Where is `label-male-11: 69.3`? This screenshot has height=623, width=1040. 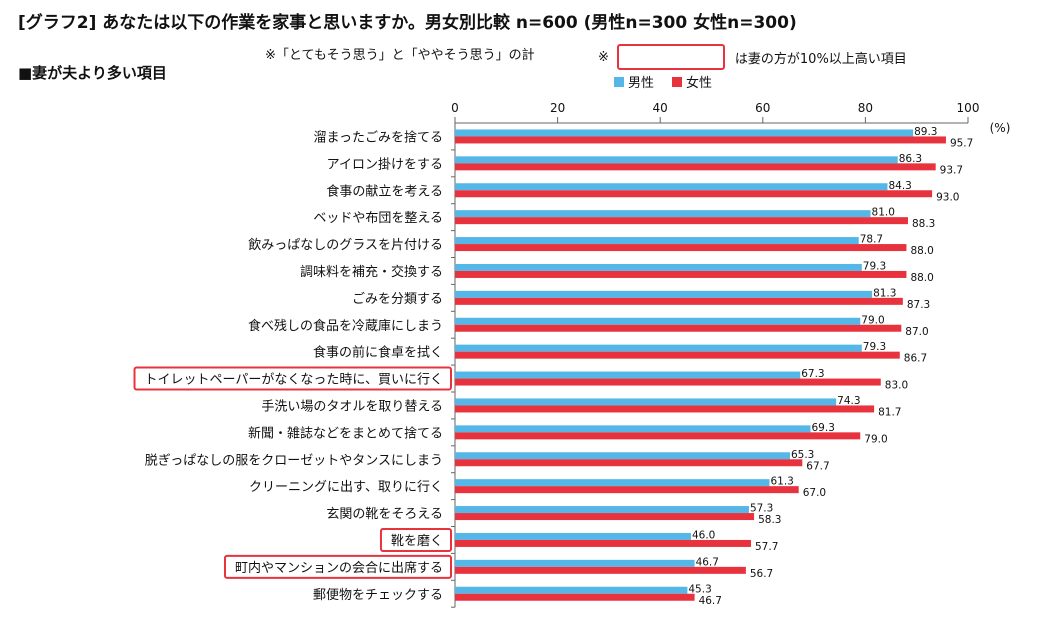
label-male-11: 69.3 is located at coordinates (823, 428).